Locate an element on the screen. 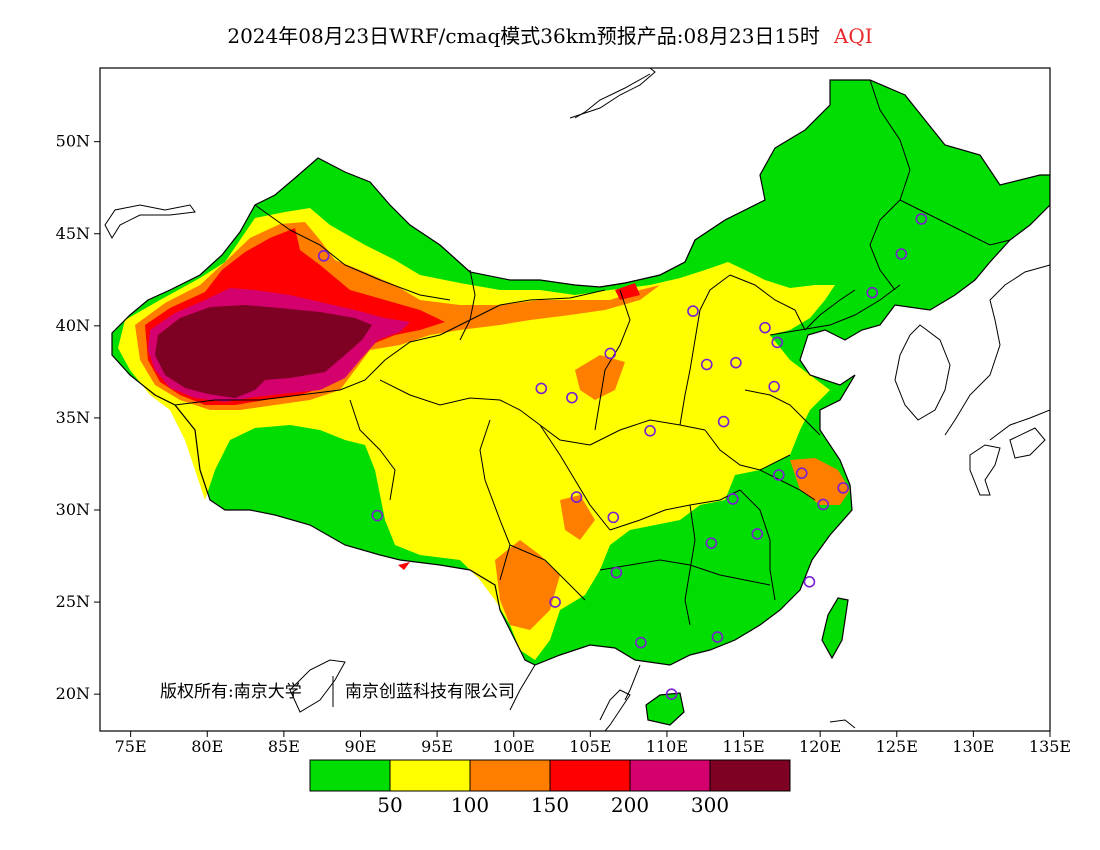 The image size is (1100, 850). colorbar-label: 150 is located at coordinates (550, 805).